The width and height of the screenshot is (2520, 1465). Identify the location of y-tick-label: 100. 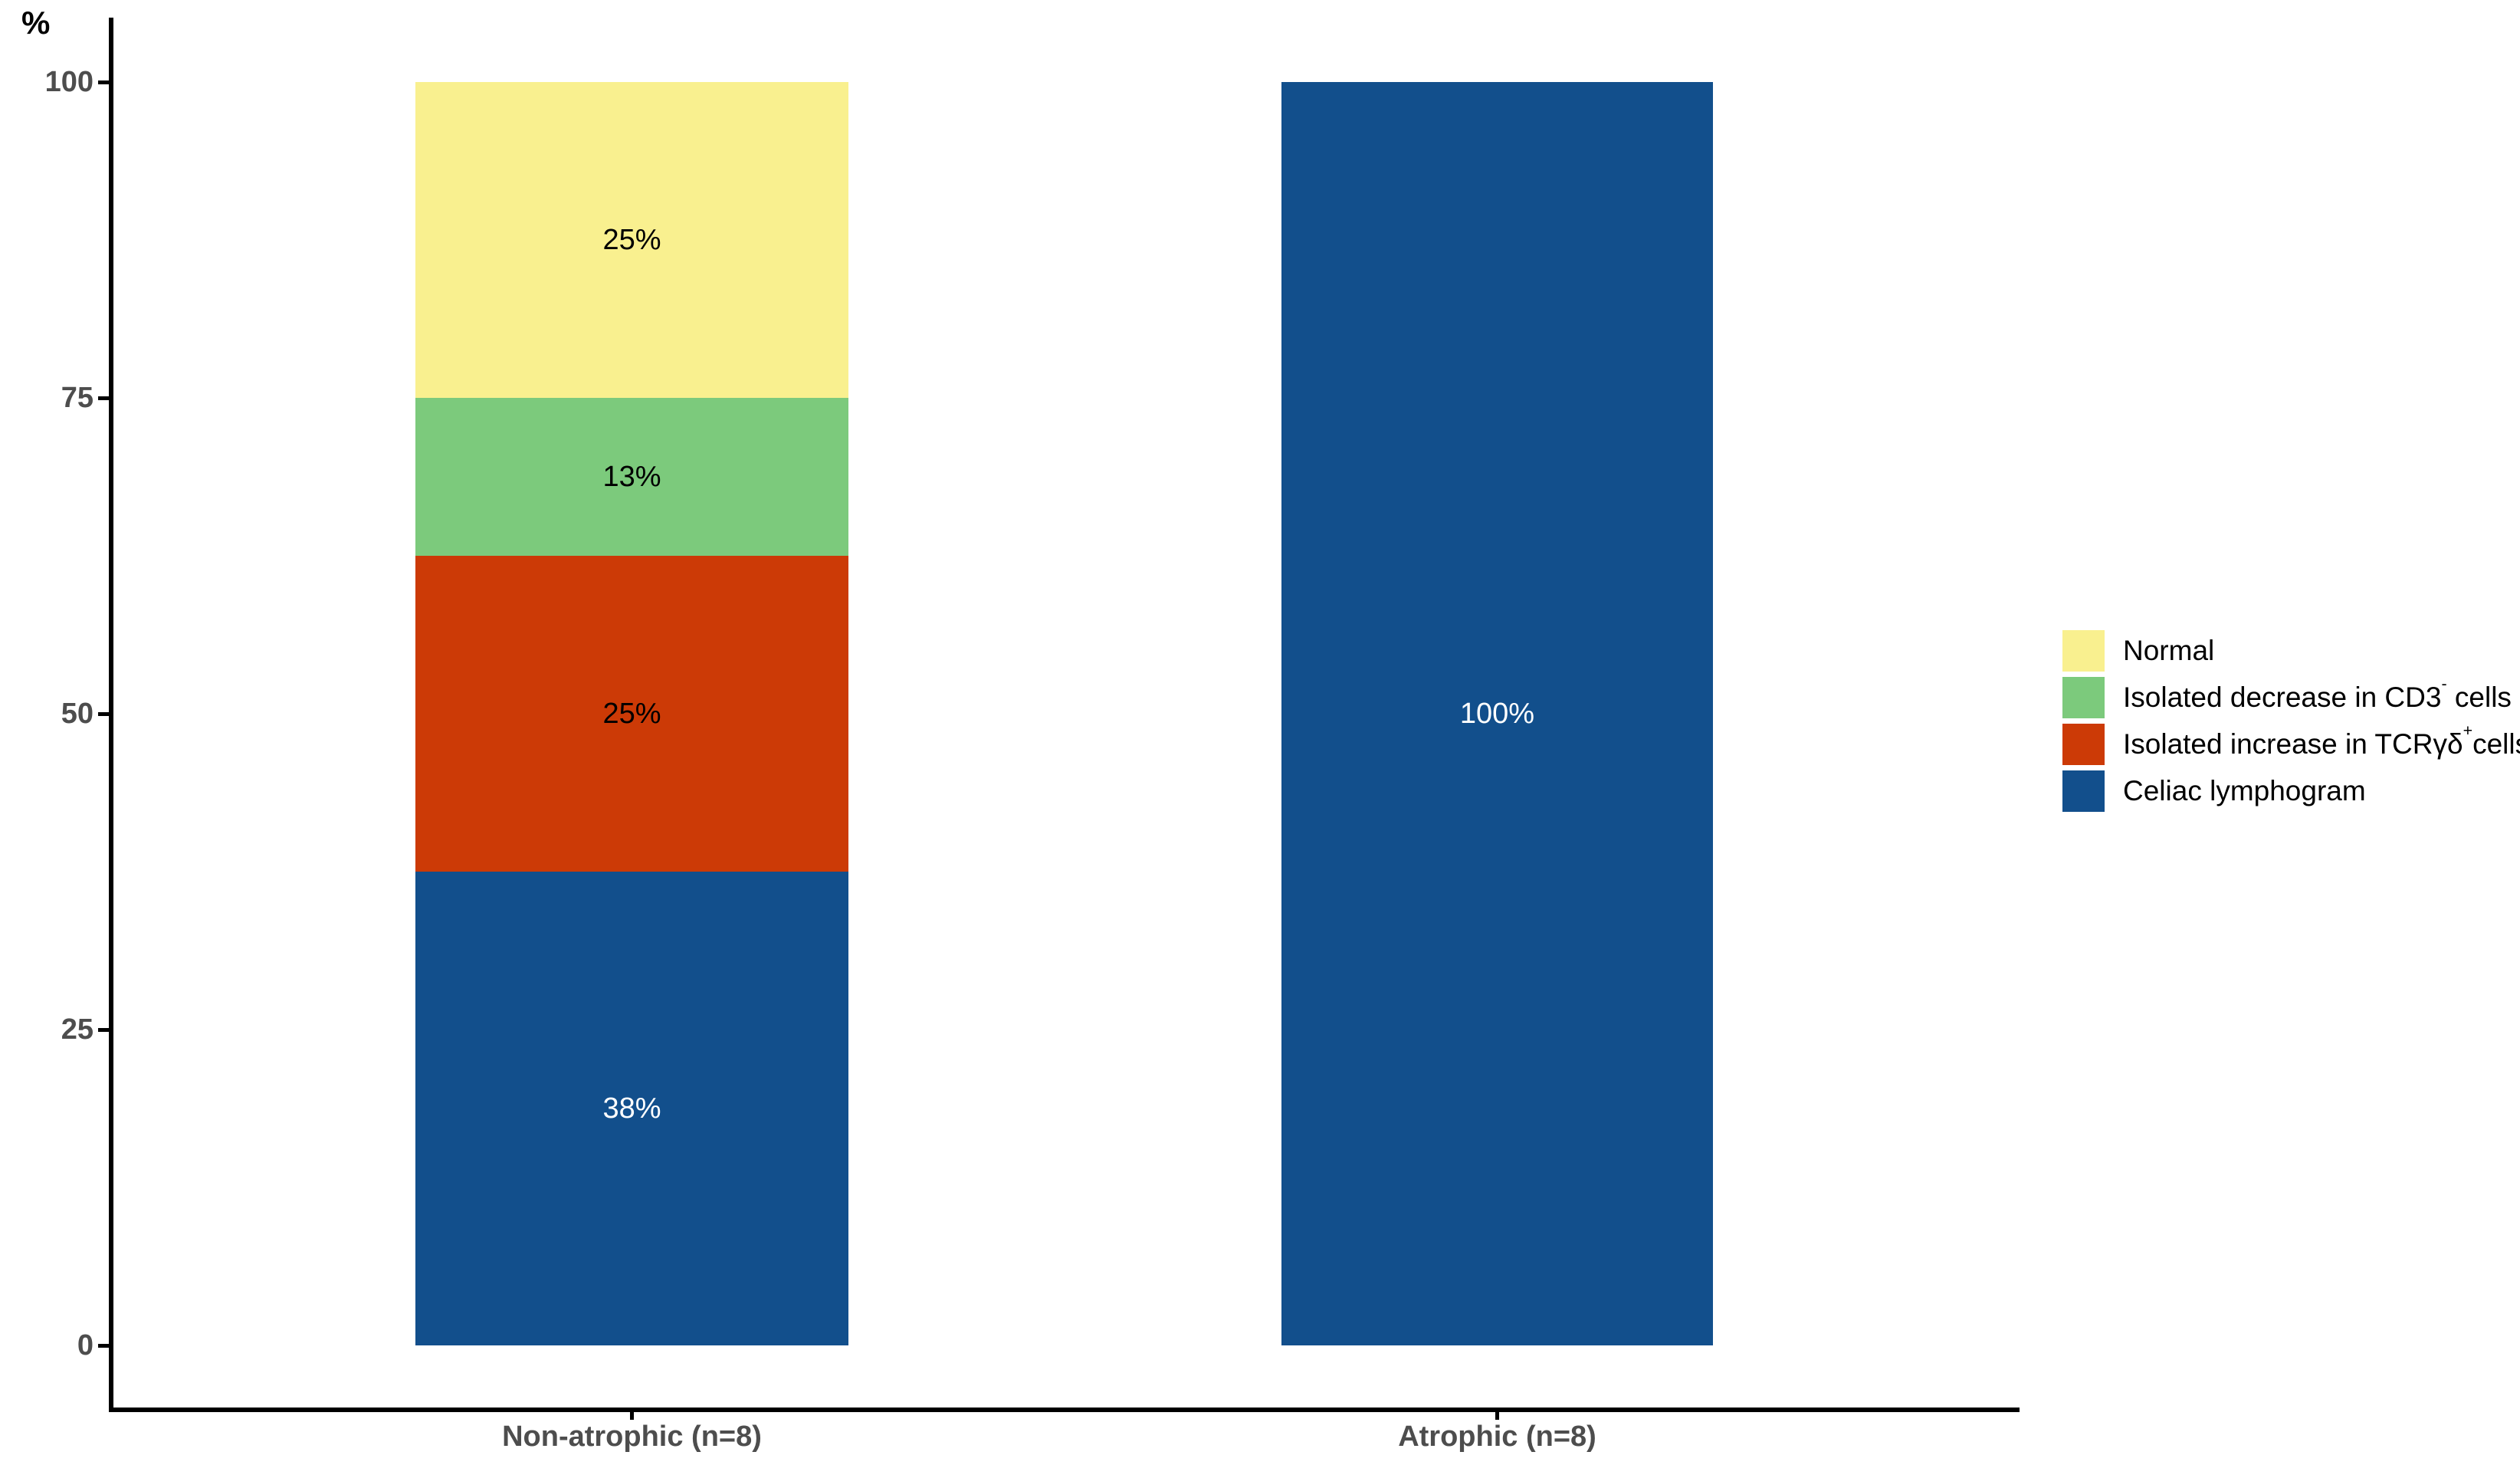
(69, 82).